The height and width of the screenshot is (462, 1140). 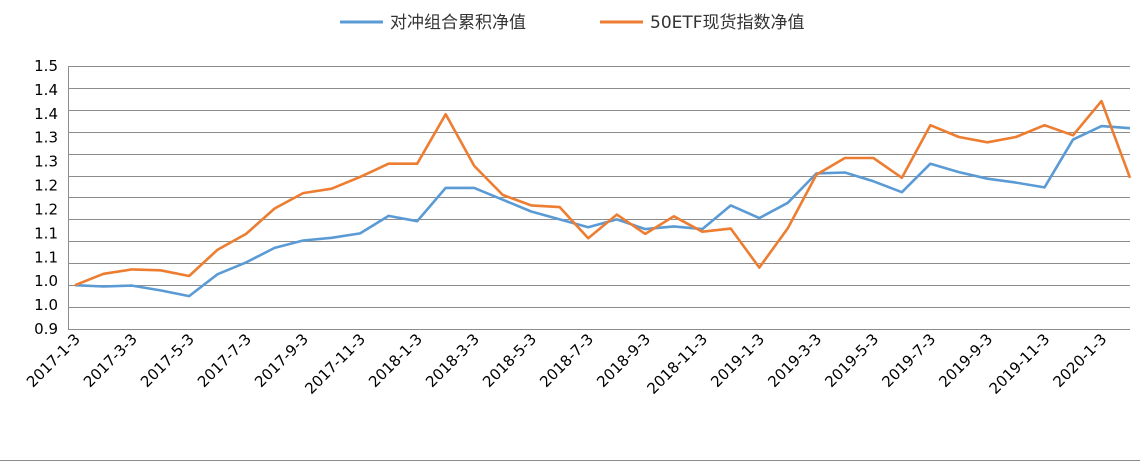 What do you see at coordinates (623, 360) in the screenshot?
I see `x-tick-label: 2018-9-3` at bounding box center [623, 360].